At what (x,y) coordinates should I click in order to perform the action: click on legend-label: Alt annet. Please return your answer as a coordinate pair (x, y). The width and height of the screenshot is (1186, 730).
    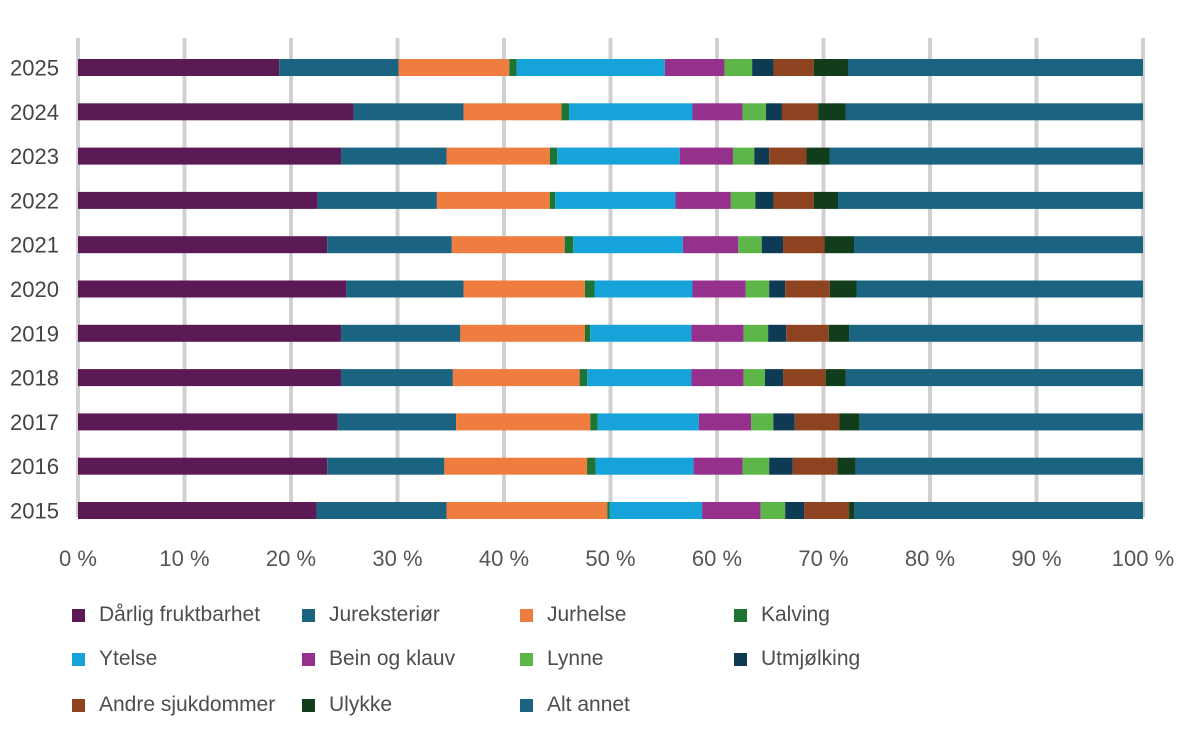
    Looking at the image, I should click on (588, 704).